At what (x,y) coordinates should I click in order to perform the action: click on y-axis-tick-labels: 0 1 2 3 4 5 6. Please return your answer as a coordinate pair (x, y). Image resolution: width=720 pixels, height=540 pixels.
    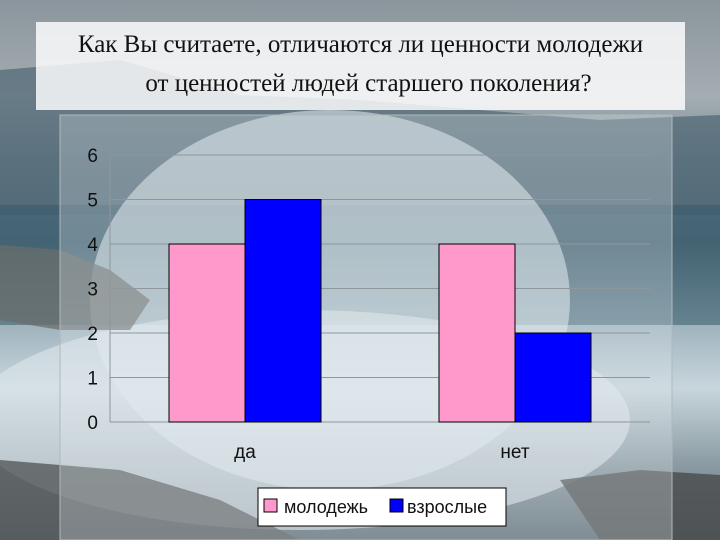
    Looking at the image, I should click on (92, 290).